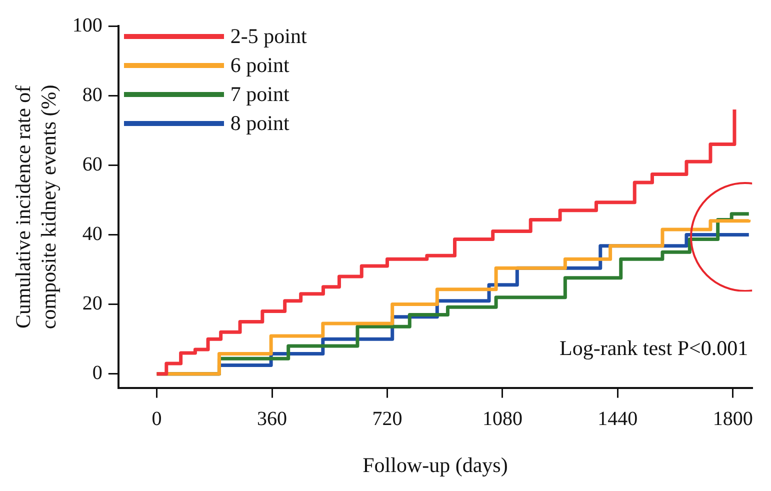 The image size is (771, 491). What do you see at coordinates (502, 419) in the screenshot?
I see `x-tick-label: 1080` at bounding box center [502, 419].